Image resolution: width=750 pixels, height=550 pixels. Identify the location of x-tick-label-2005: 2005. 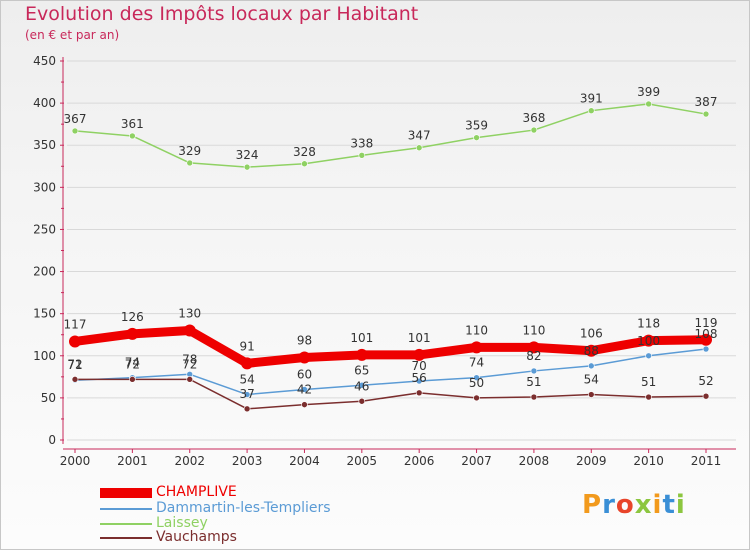
(362, 461).